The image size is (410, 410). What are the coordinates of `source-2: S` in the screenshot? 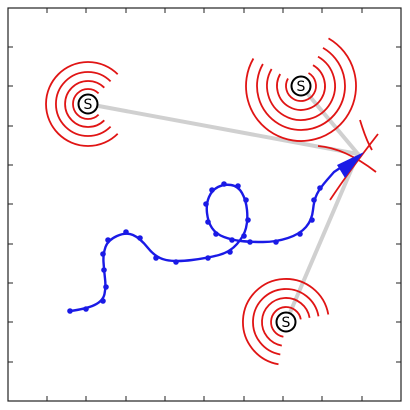 It's located at (301, 86).